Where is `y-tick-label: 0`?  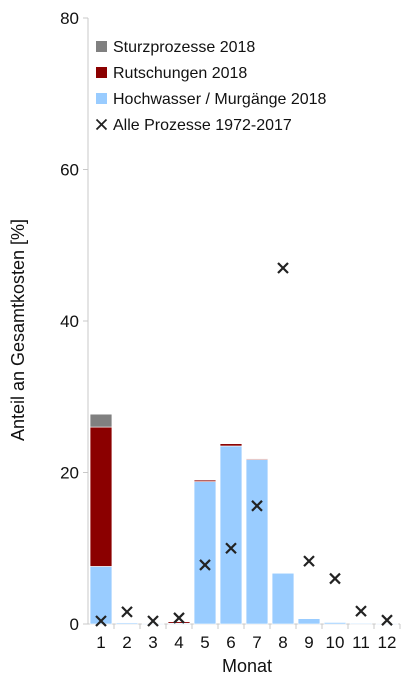
y-tick-label: 0 is located at coordinates (74, 624).